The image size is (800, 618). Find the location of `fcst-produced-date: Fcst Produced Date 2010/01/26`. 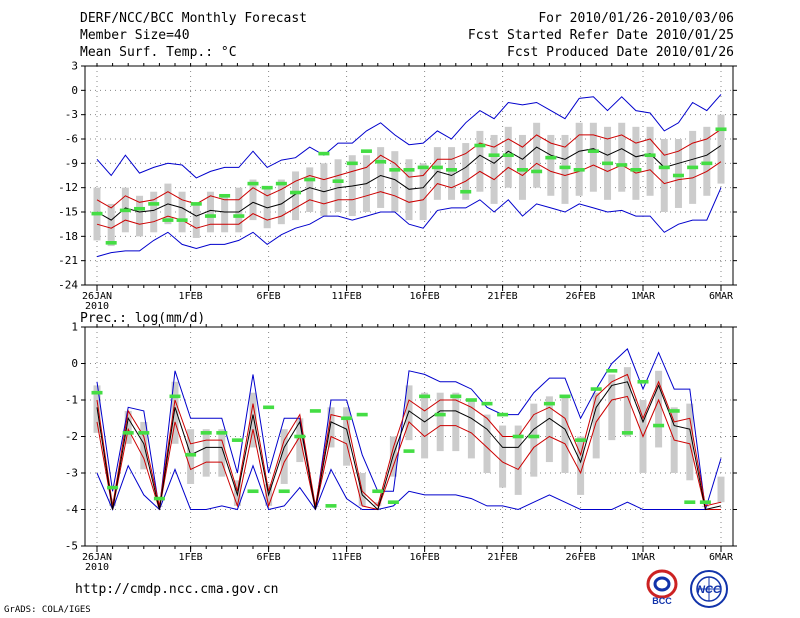

fcst-produced-date: Fcst Produced Date 2010/01/26 is located at coordinates (620, 52).